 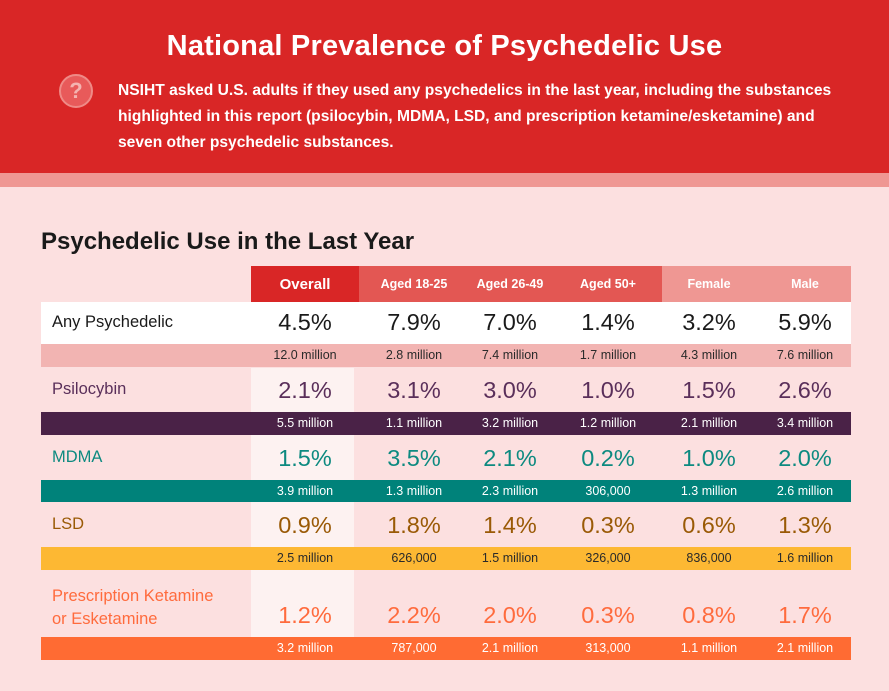 I want to click on table-title: Psychedelic Use in the Last Year, so click(x=228, y=241).